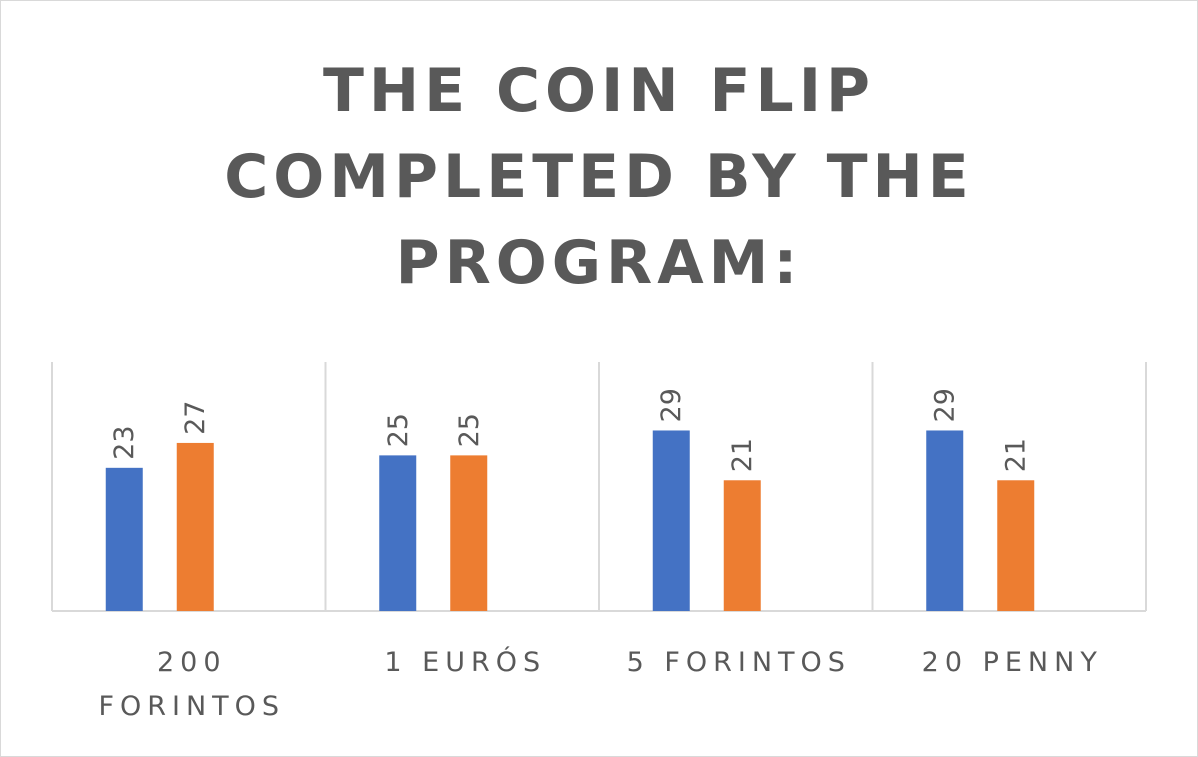  What do you see at coordinates (739, 662) in the screenshot?
I see `category-label-3: 5 FORINTOS` at bounding box center [739, 662].